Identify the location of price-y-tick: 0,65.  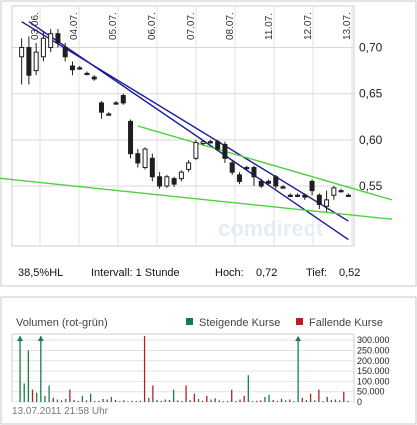
(371, 94).